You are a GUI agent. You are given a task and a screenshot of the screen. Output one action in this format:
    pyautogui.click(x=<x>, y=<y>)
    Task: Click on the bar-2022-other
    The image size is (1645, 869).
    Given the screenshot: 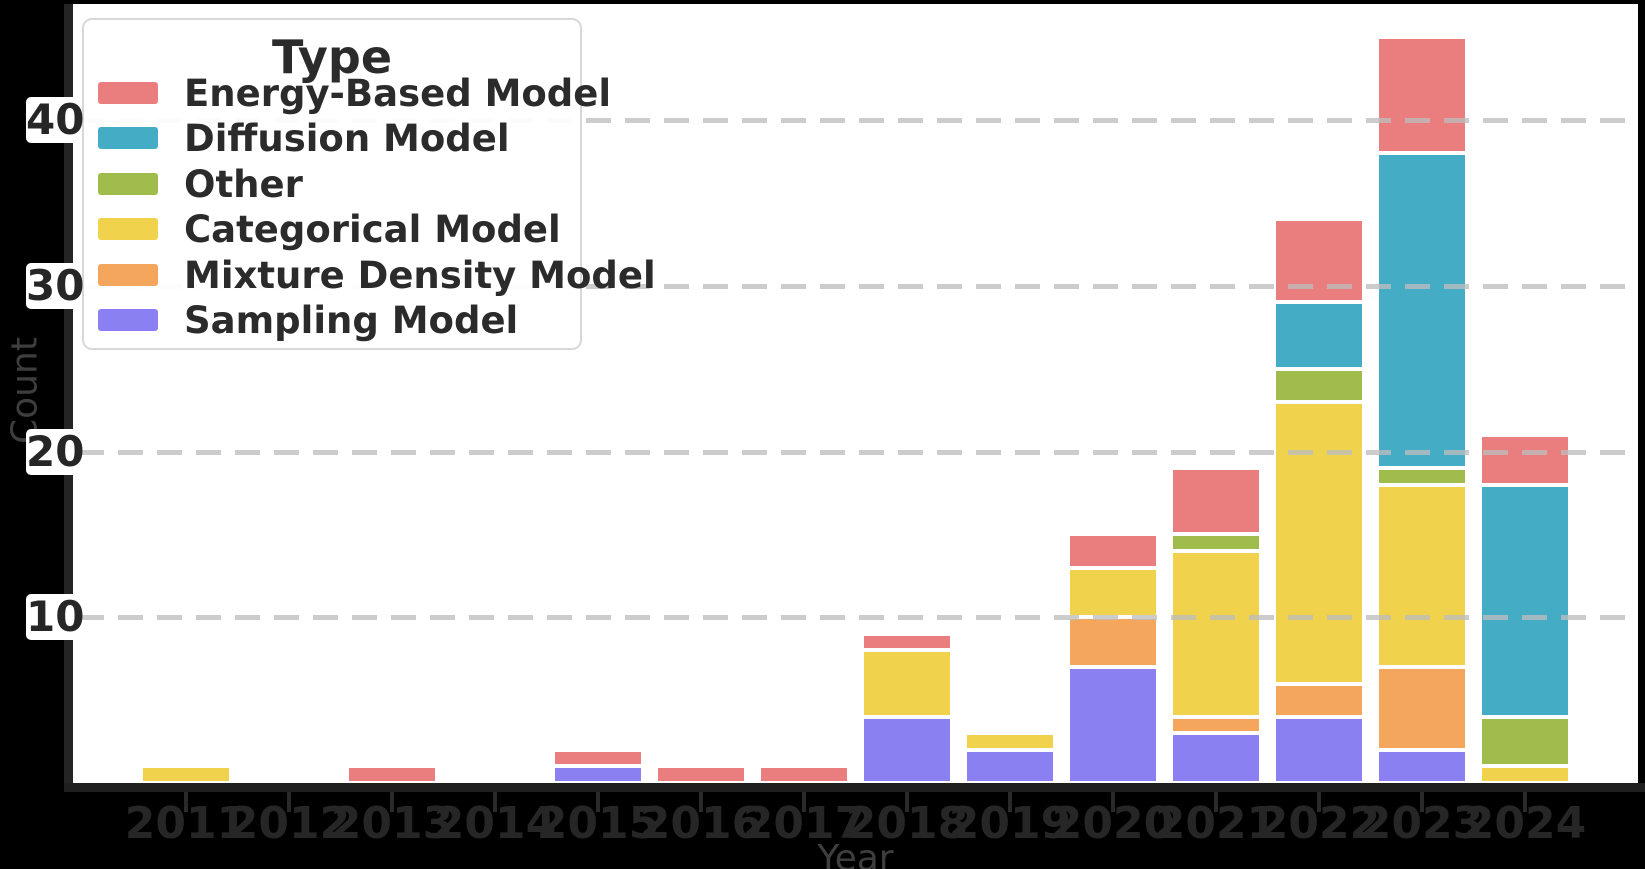 What is the action you would take?
    pyautogui.click(x=1319, y=385)
    